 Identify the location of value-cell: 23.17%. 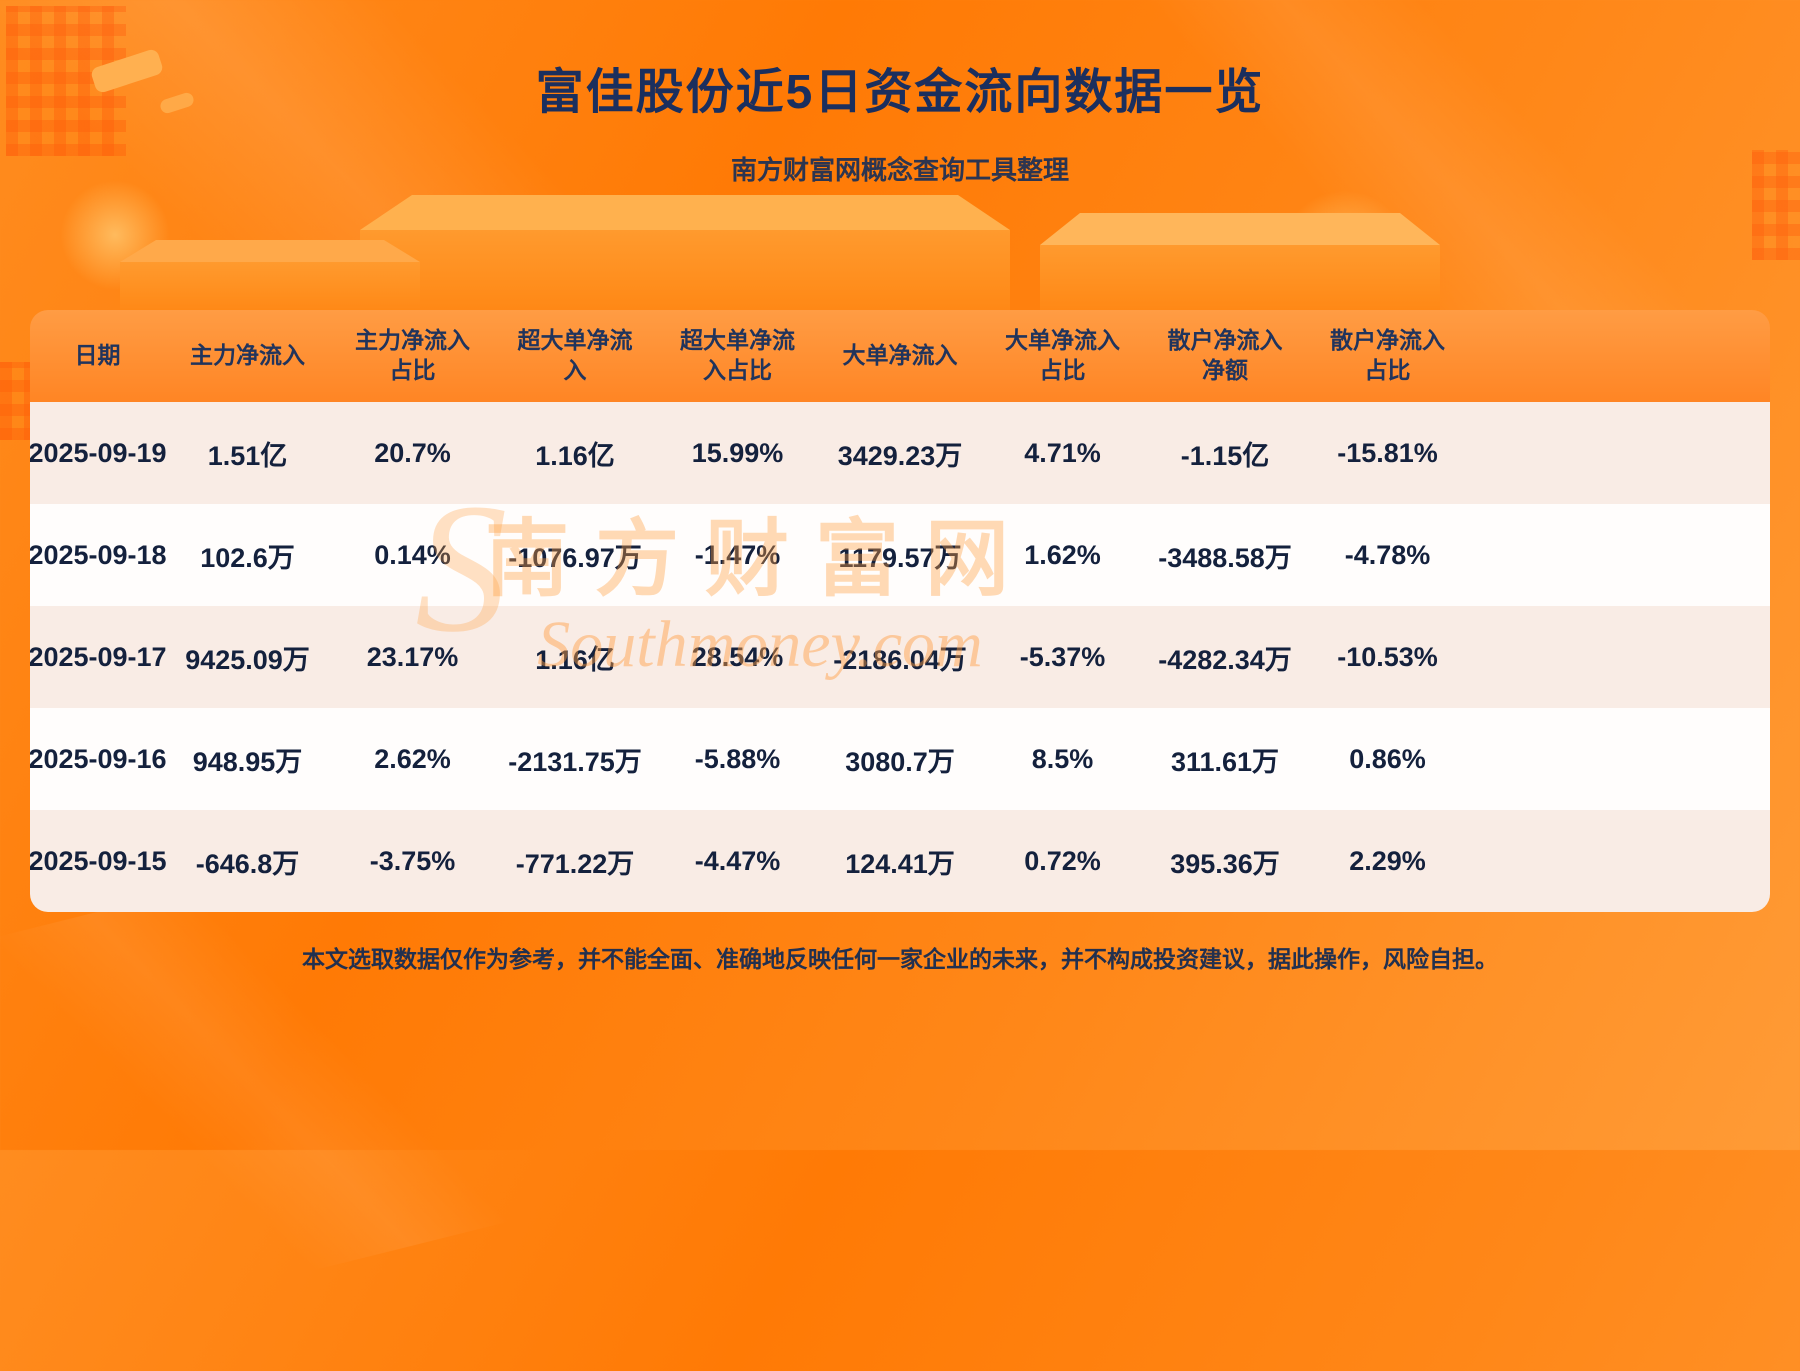
(412, 656).